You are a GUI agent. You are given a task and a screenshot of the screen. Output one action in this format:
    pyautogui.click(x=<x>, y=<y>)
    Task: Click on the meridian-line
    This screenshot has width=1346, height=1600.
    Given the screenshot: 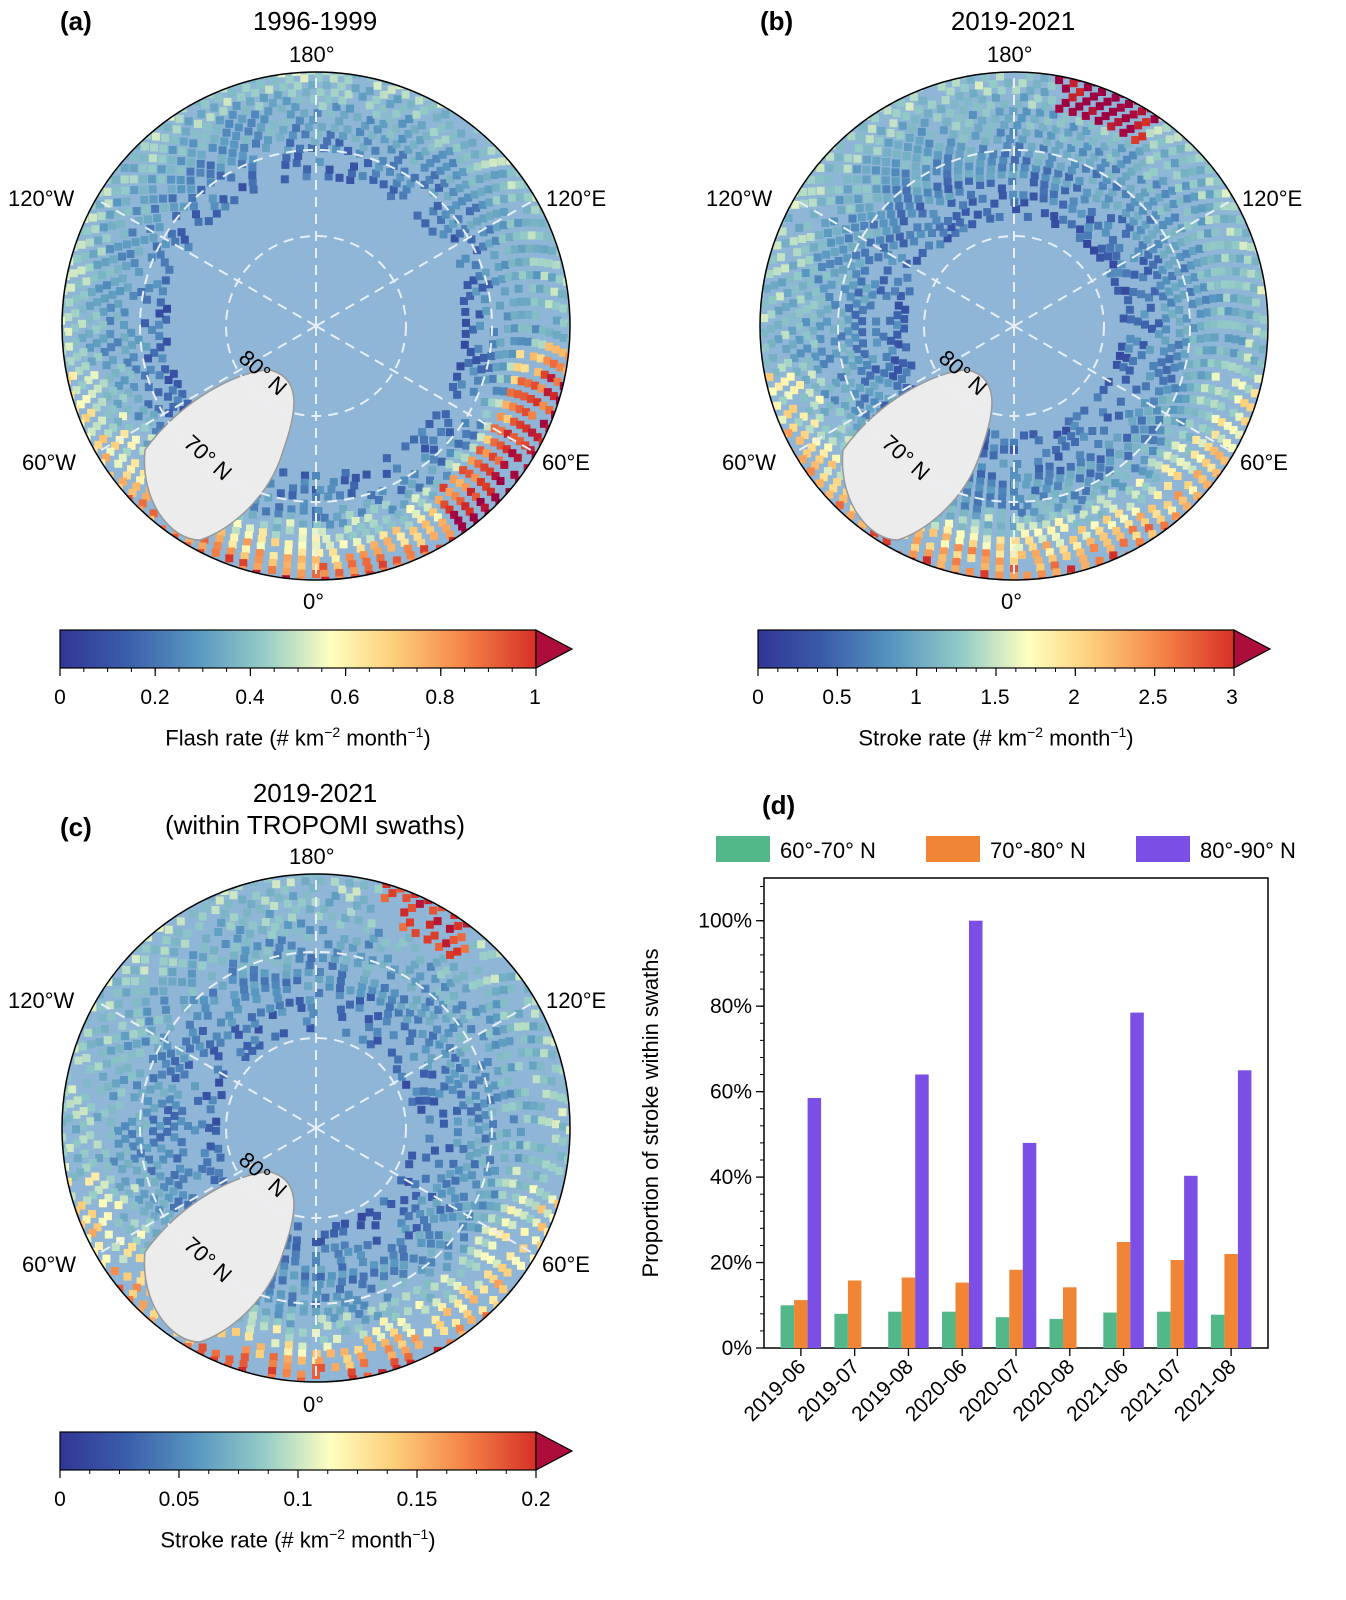 What is the action you would take?
    pyautogui.click(x=206, y=389)
    